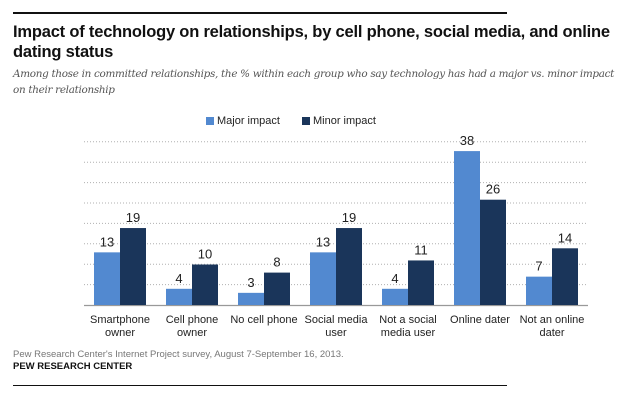 The image size is (639, 402). I want to click on x-tick-label: No cell phone, so click(263, 320).